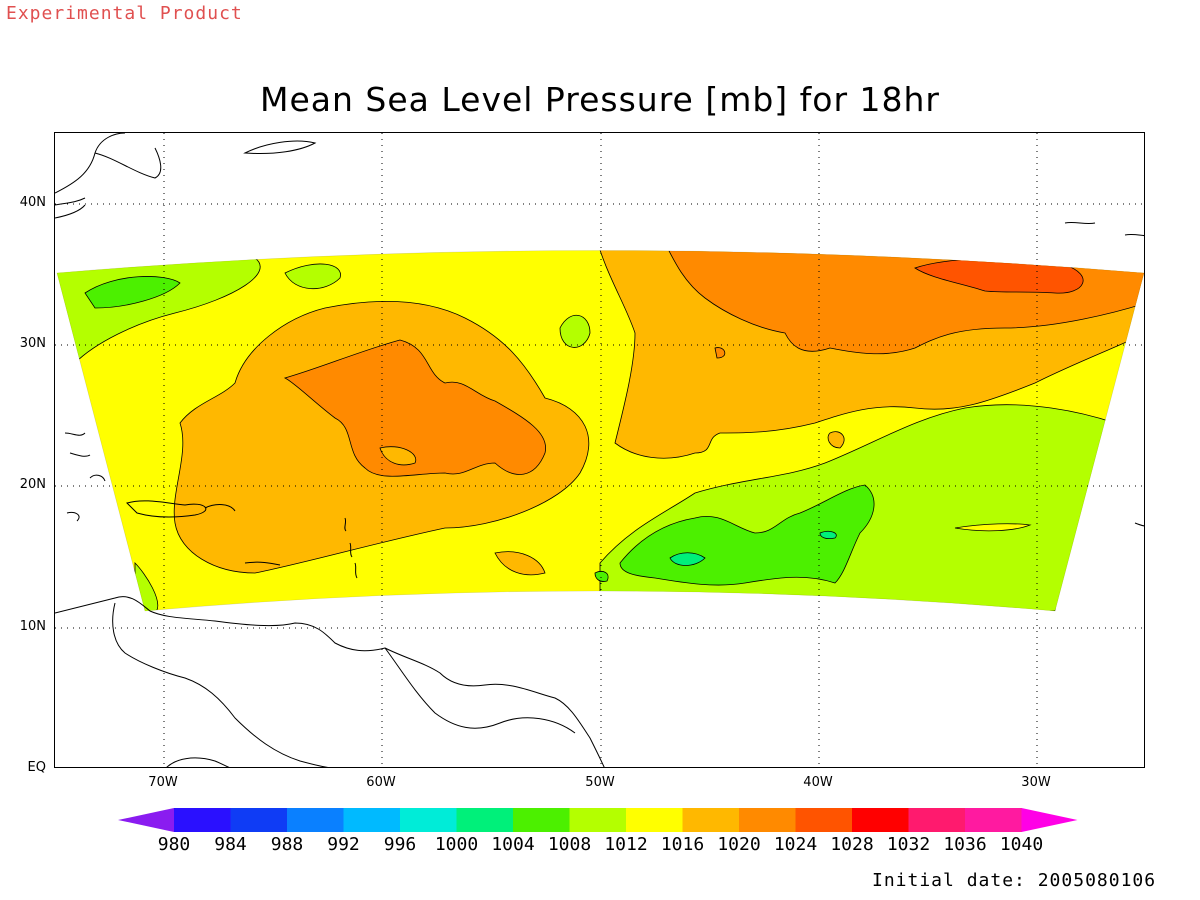  I want to click on colorbar-level-label: 984, so click(230, 844).